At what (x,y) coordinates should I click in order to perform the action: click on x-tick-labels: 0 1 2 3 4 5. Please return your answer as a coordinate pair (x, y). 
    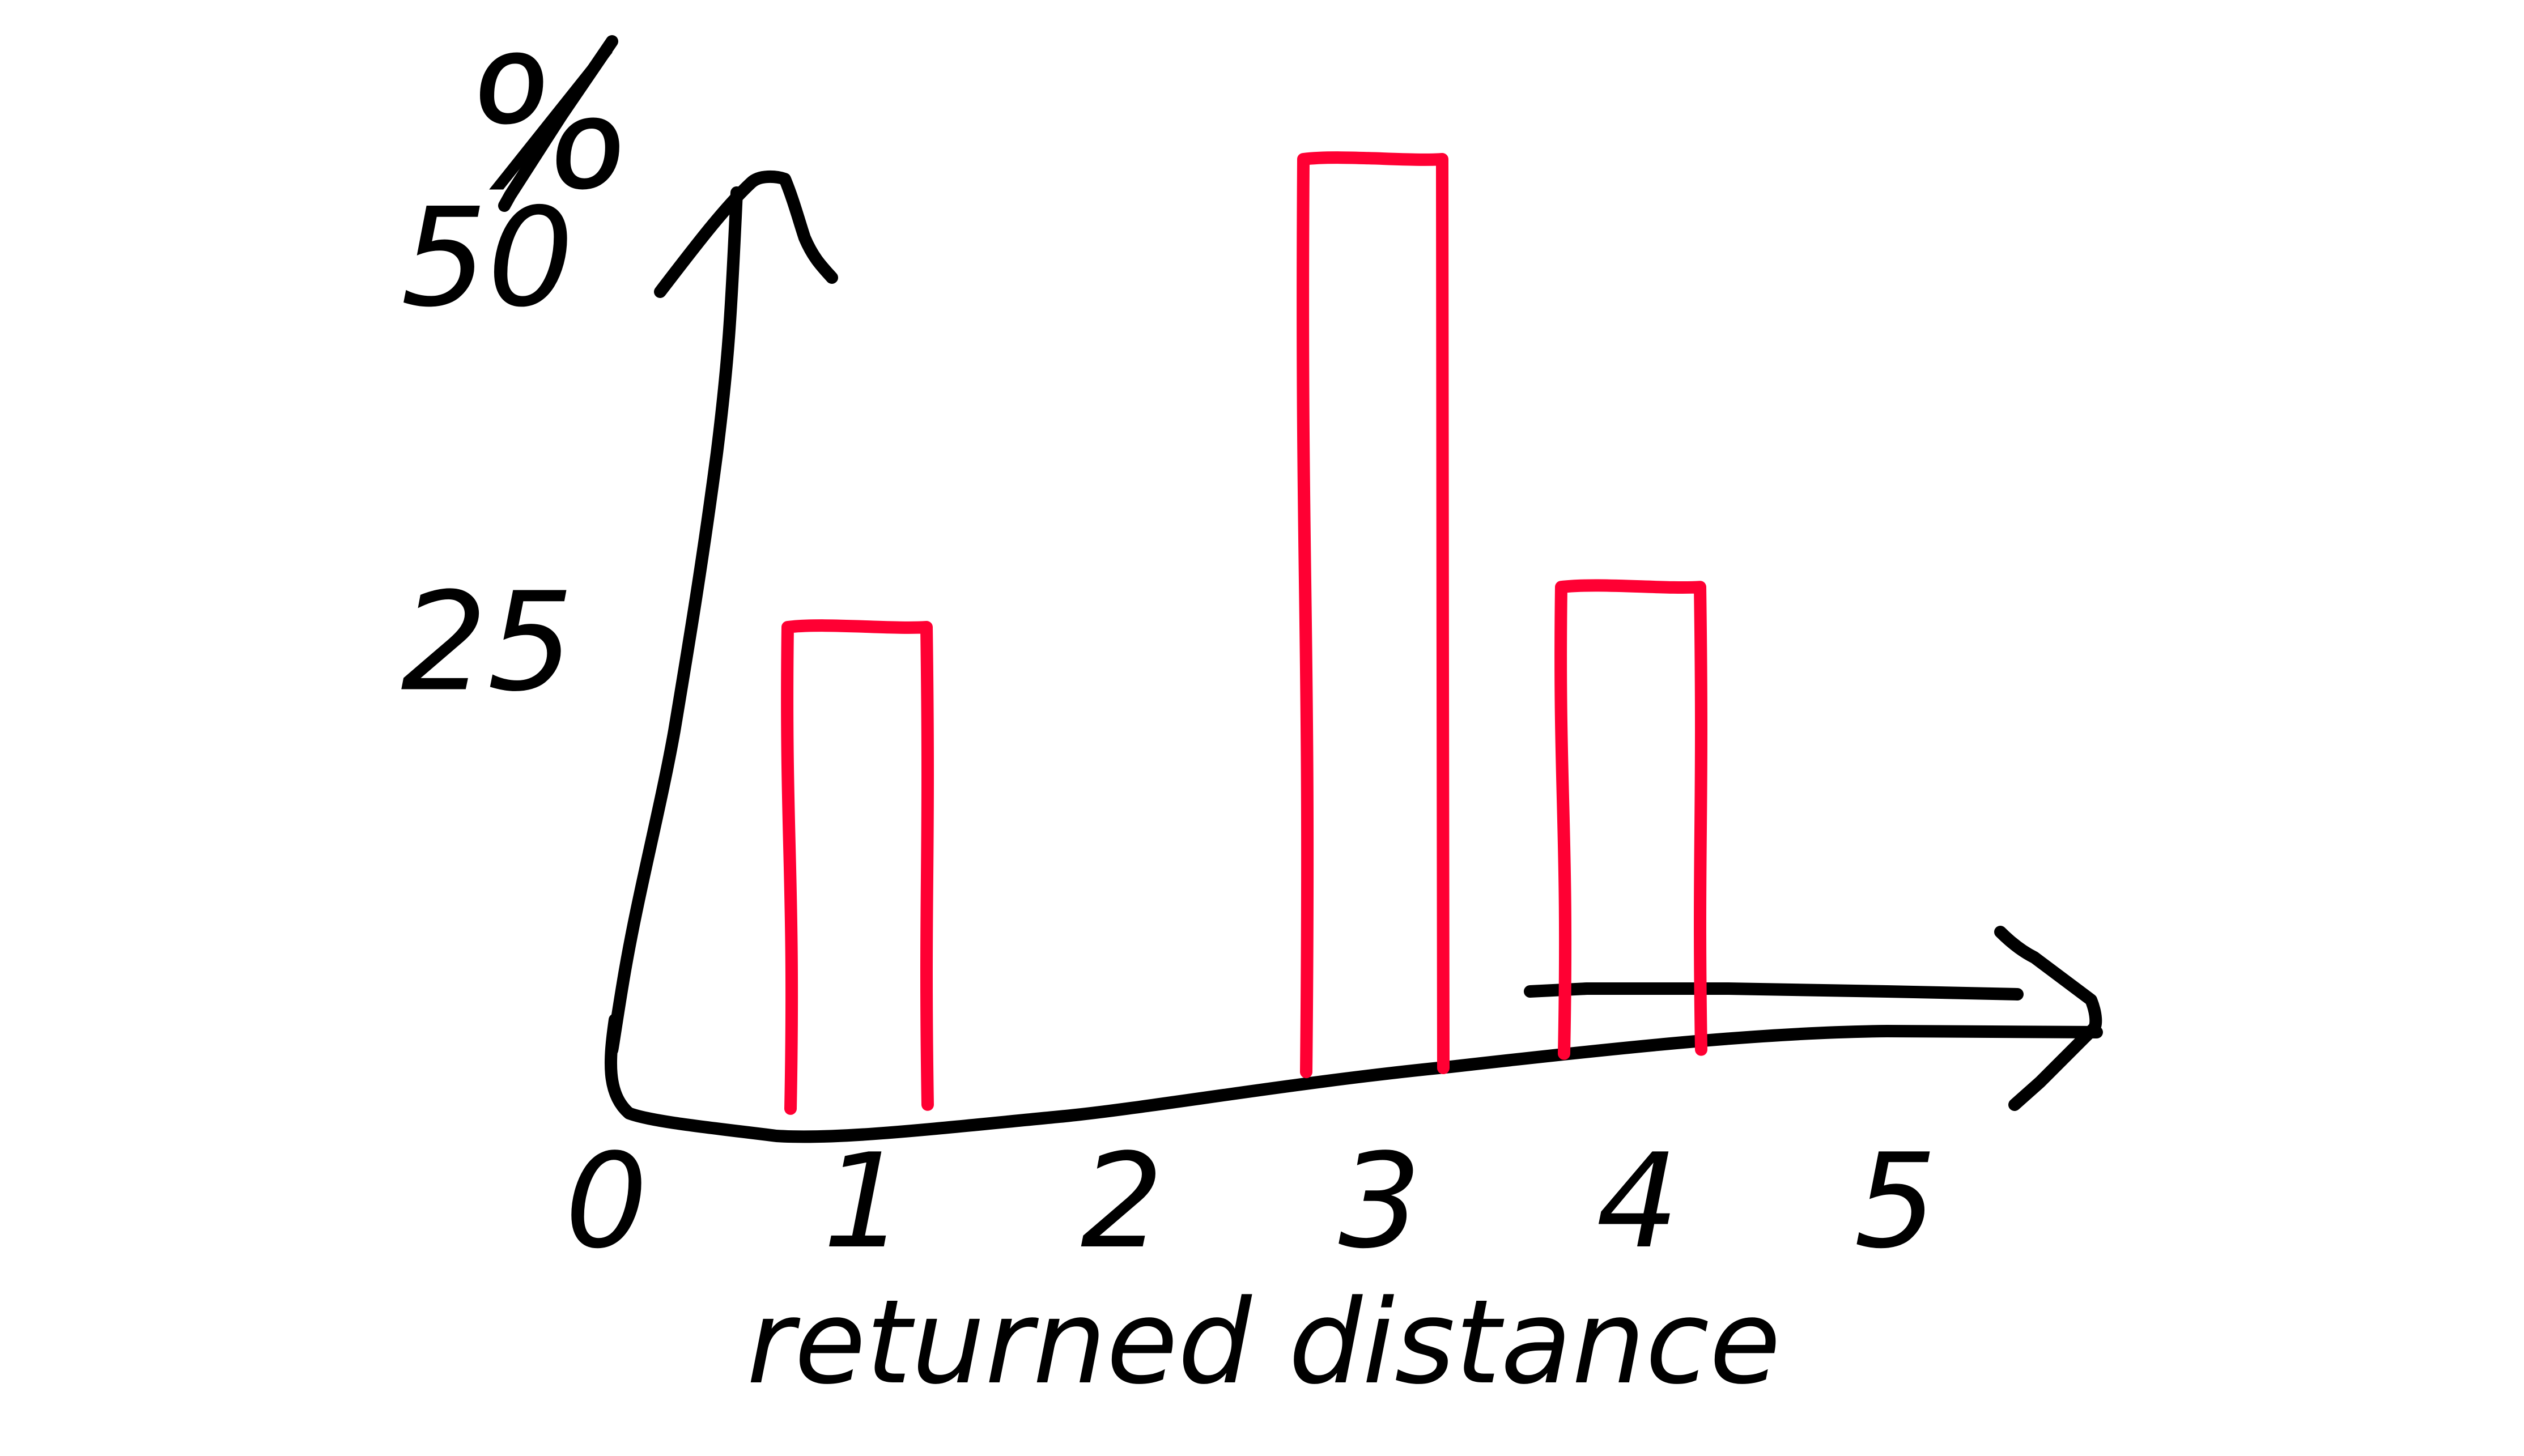
    Looking at the image, I should click on (1251, 1202).